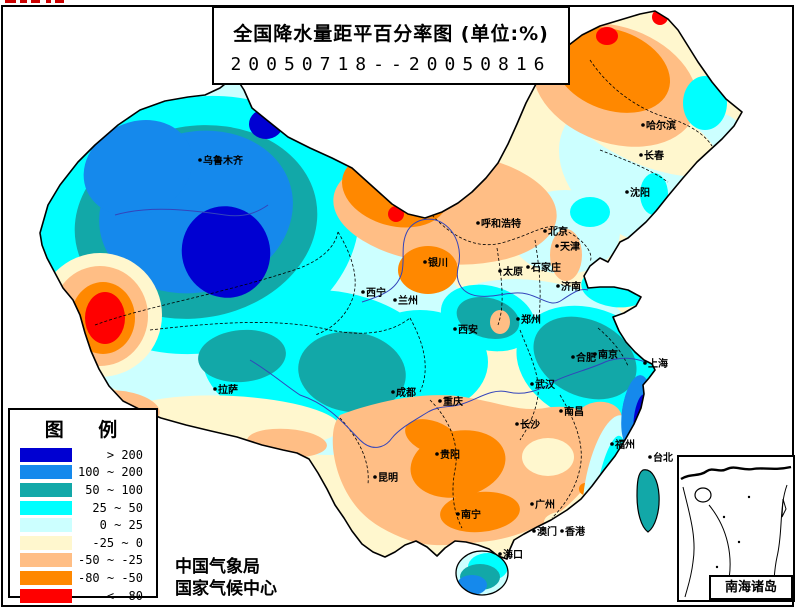 The height and width of the screenshot is (610, 795). I want to click on city-name: 香港, so click(575, 531).